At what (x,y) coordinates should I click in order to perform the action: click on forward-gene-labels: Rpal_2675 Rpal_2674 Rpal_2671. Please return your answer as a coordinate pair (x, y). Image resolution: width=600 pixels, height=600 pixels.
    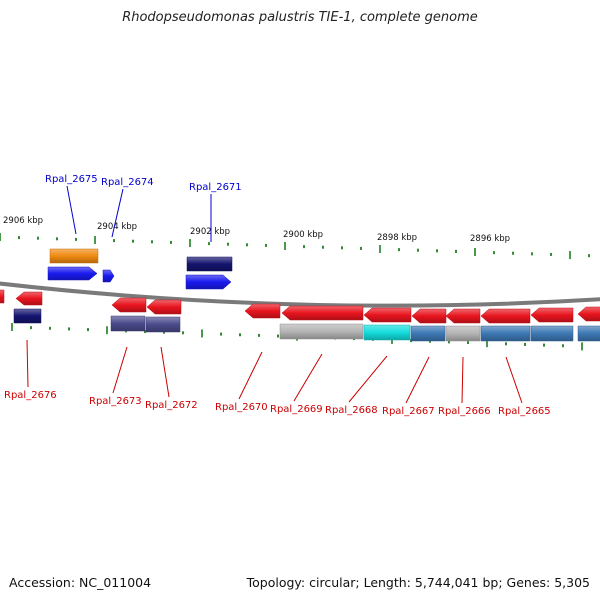
    Looking at the image, I should click on (143, 183).